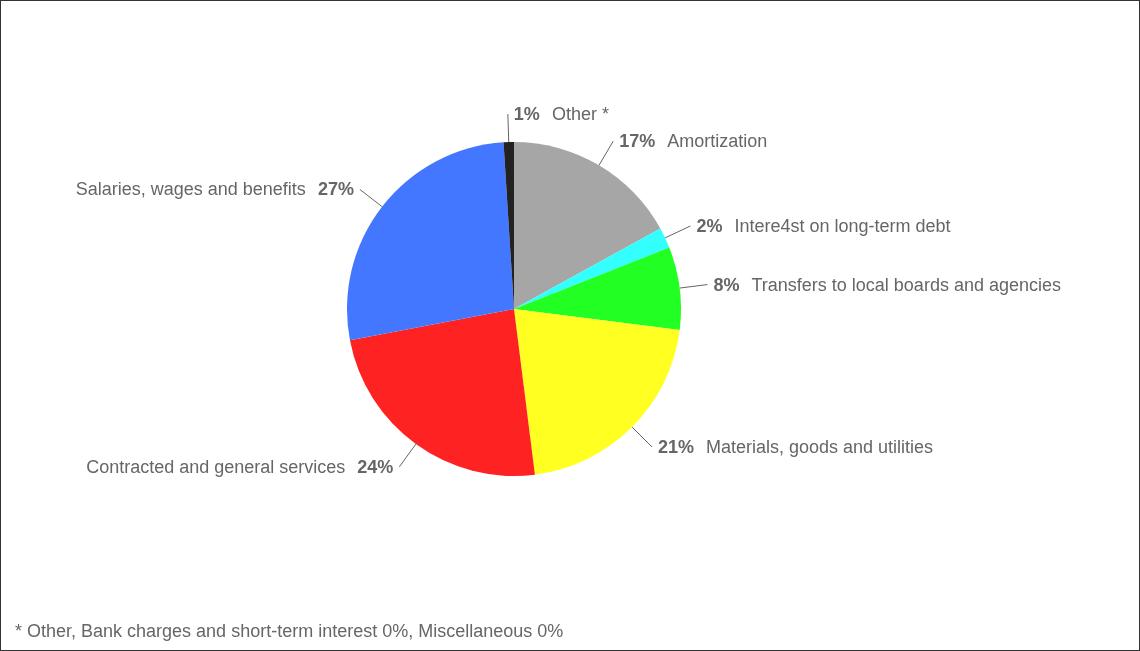 Image resolution: width=1140 pixels, height=651 pixels. I want to click on data-label: 27%, so click(335, 189).